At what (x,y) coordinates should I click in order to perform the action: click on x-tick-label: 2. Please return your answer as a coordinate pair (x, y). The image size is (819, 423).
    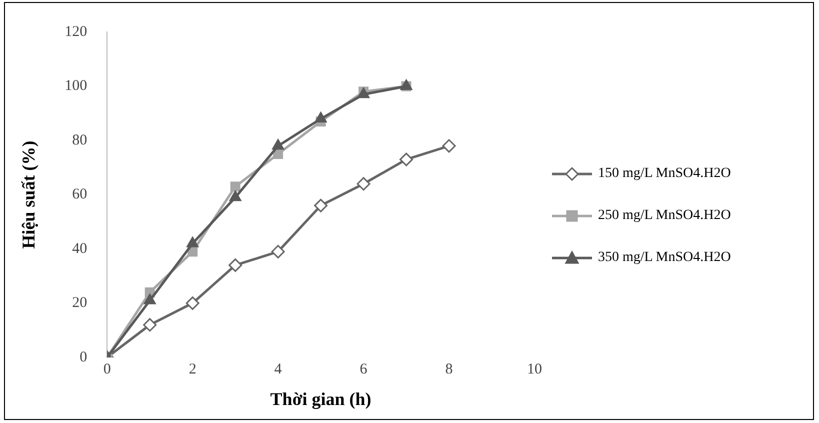
    Looking at the image, I should click on (192, 369).